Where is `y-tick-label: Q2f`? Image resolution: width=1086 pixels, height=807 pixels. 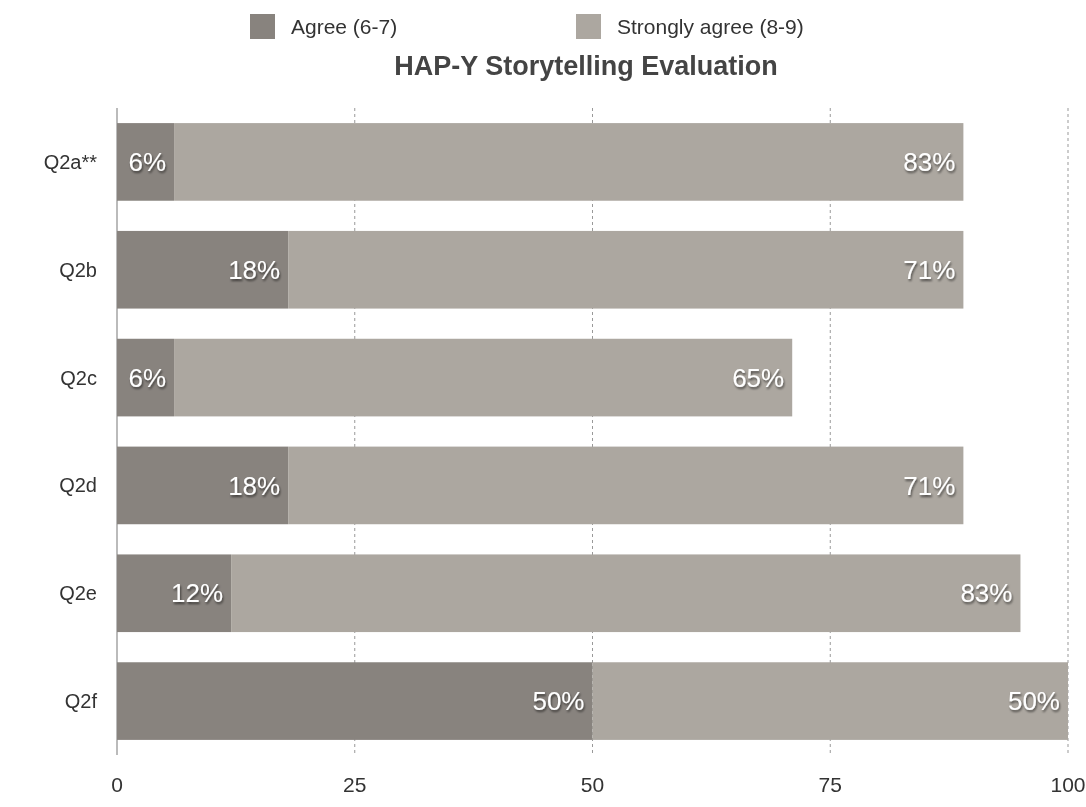
y-tick-label: Q2f is located at coordinates (81, 701).